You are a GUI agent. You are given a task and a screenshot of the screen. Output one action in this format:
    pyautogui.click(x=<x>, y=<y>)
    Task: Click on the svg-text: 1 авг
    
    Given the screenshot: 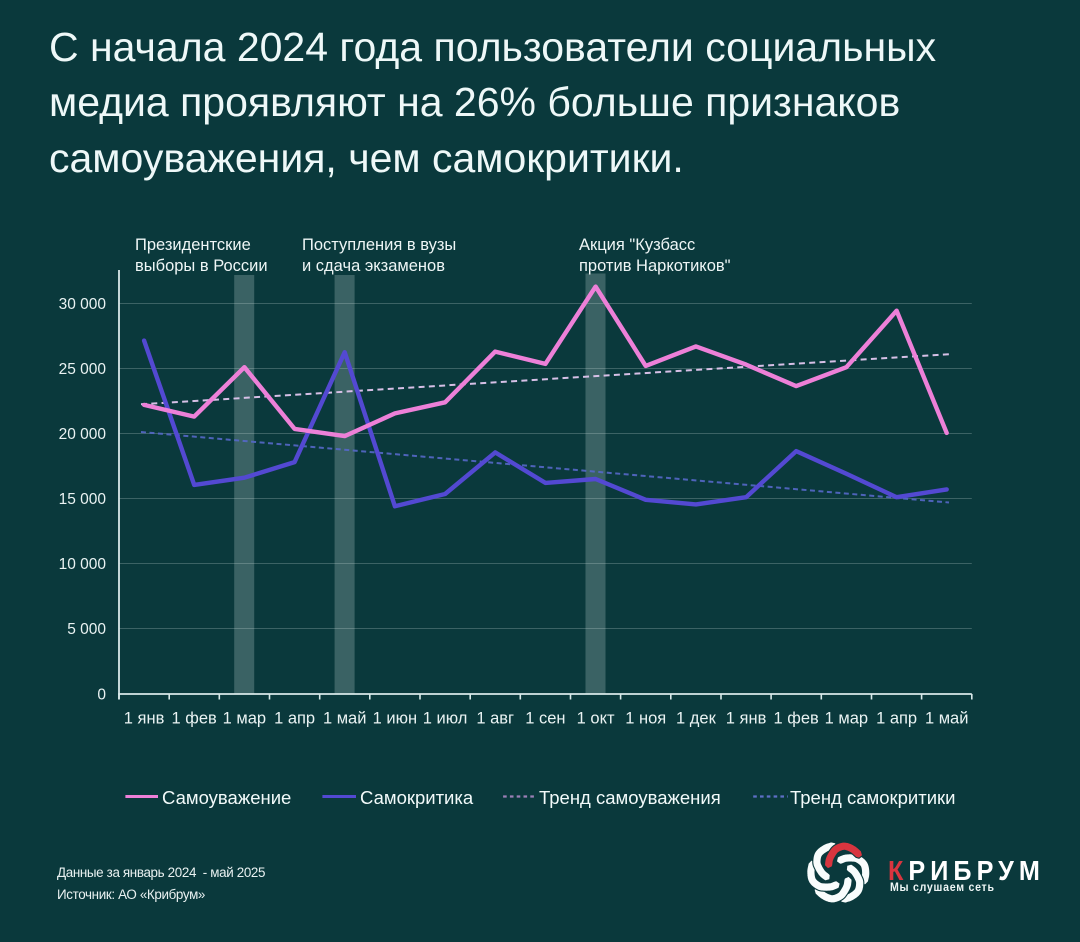 What is the action you would take?
    pyautogui.click(x=495, y=719)
    